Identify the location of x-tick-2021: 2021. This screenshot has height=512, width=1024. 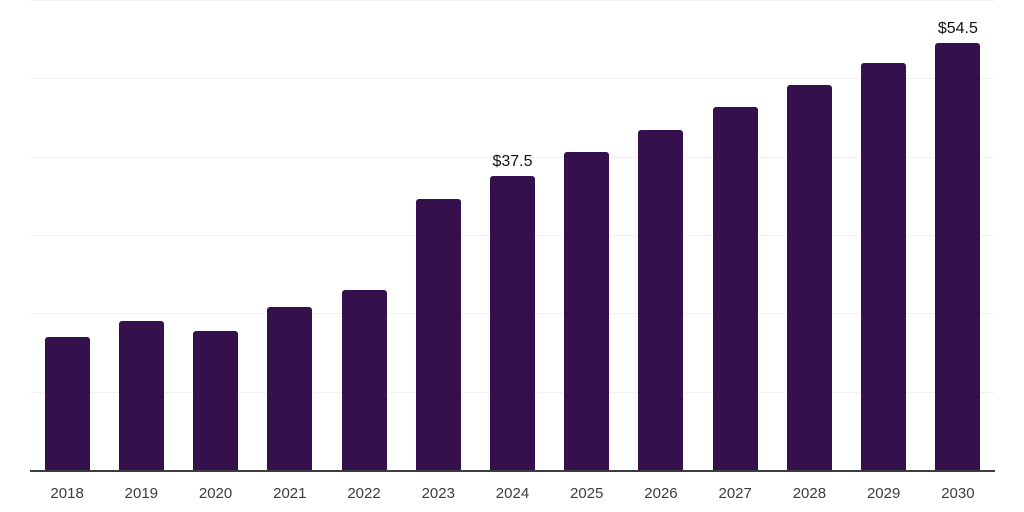
(290, 493).